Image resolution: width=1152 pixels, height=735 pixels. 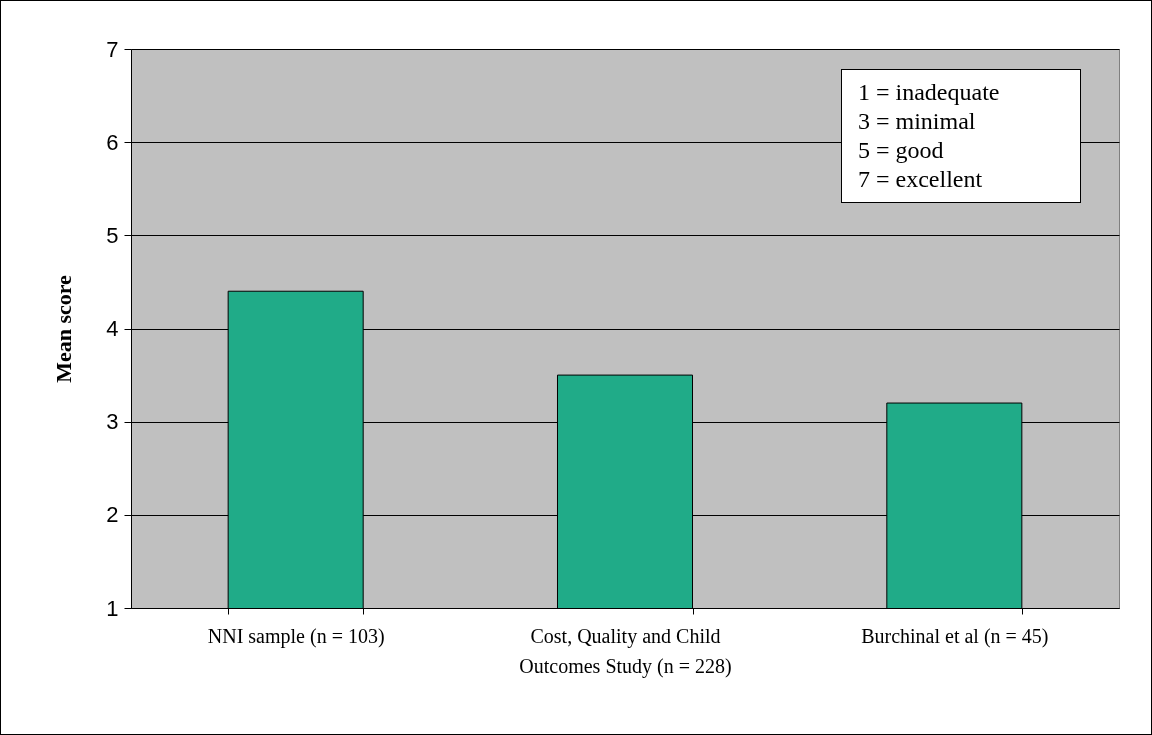 What do you see at coordinates (112, 235) in the screenshot?
I see `y-tick-label: 5` at bounding box center [112, 235].